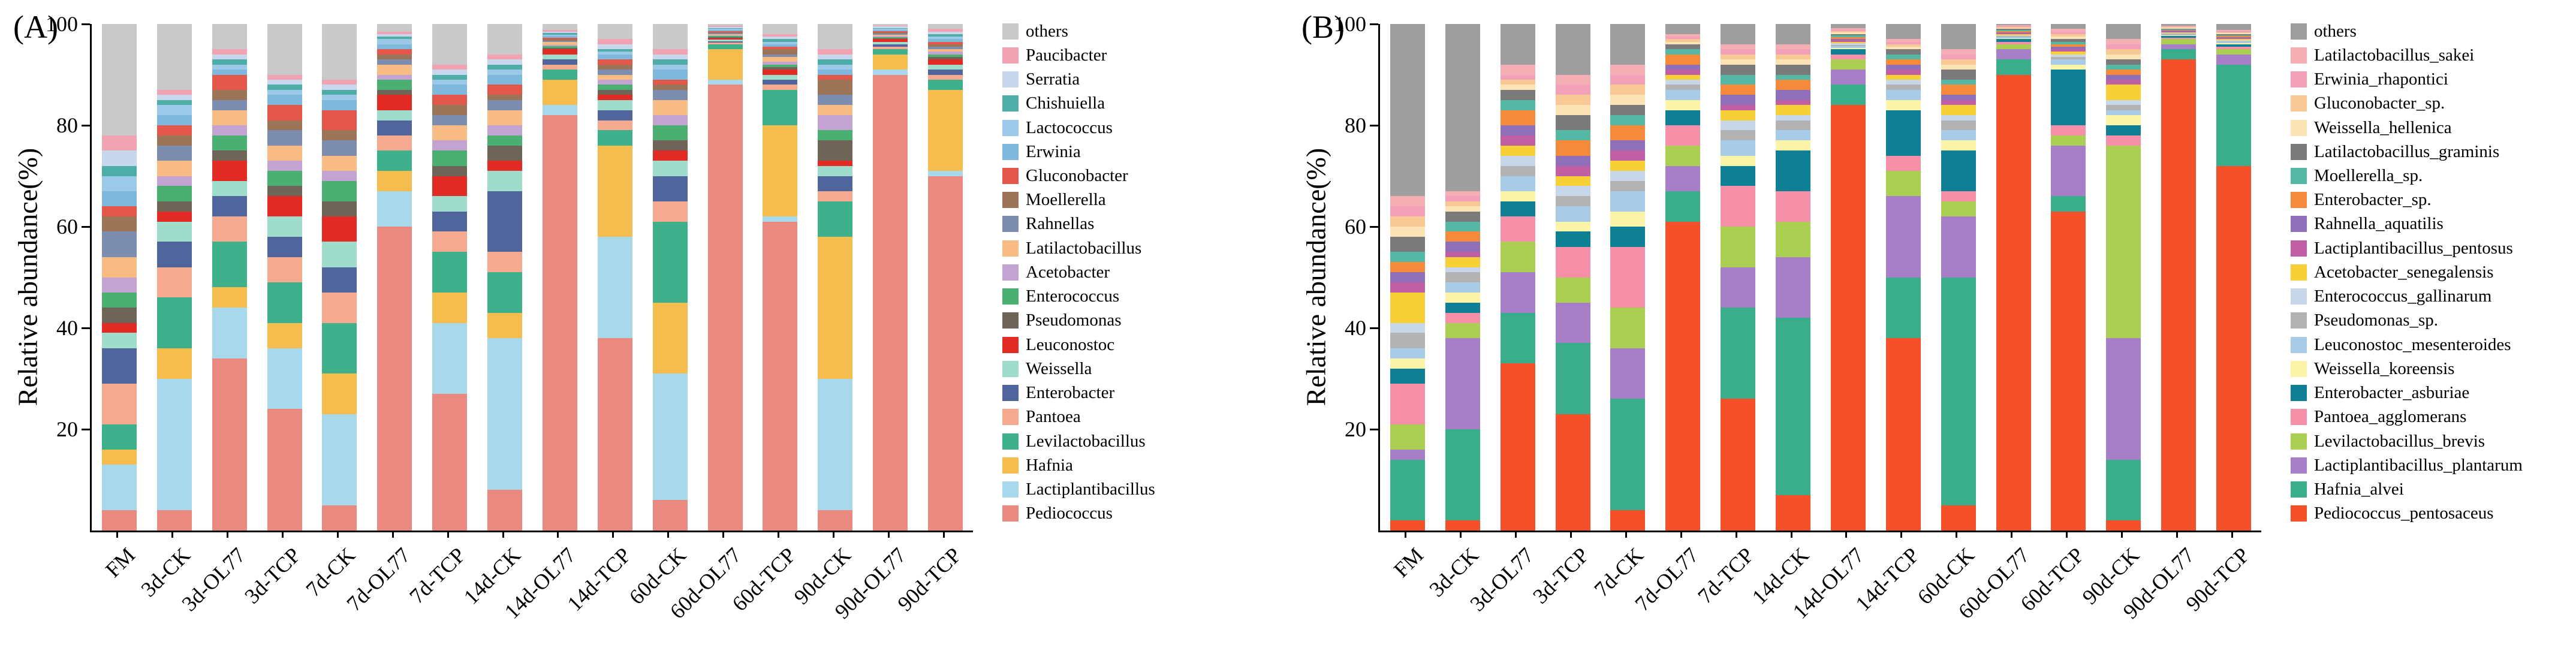 This screenshot has height=669, width=2576. I want to click on legend-label: Lactiplantibacillus_plantarum, so click(2418, 465).